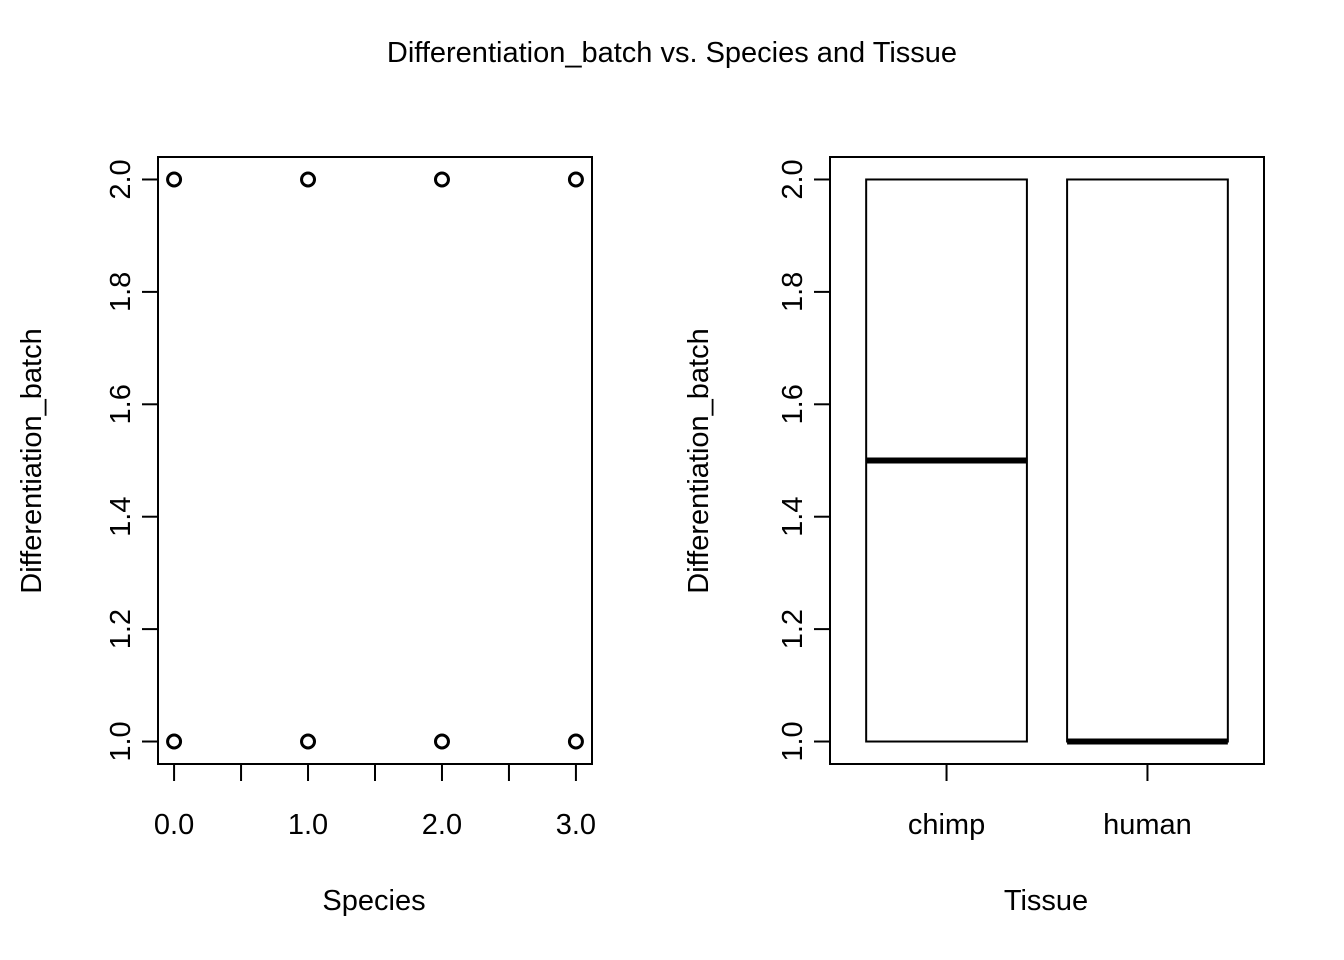 The height and width of the screenshot is (960, 1344). Describe the element at coordinates (132, 460) in the screenshot. I see `scatter-y-axis: 1.0 1.2 1.4 1.6 1.8 2.0` at that location.